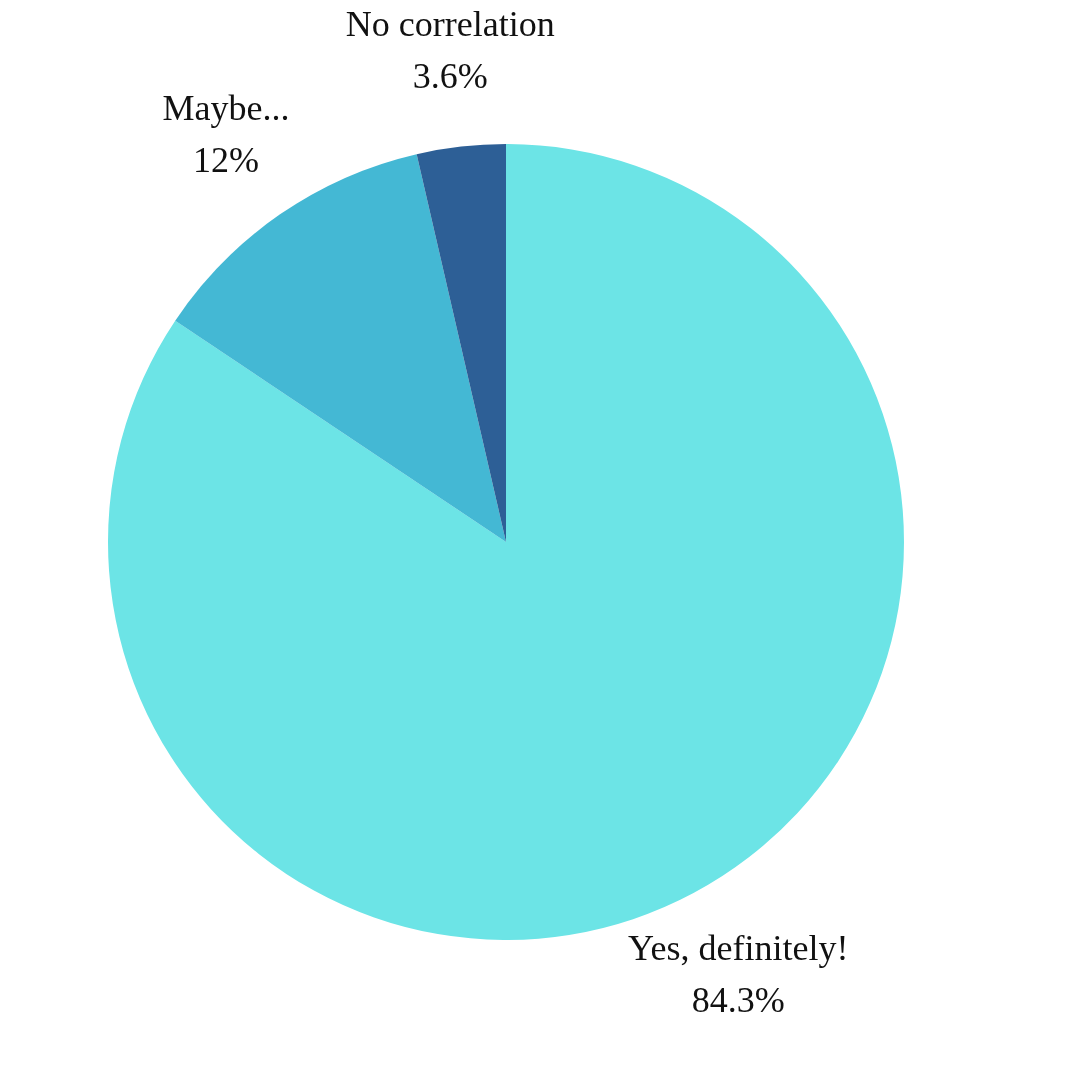 The image size is (1080, 1080). Describe the element at coordinates (450, 75) in the screenshot. I see `data-label: 3.6%` at that location.